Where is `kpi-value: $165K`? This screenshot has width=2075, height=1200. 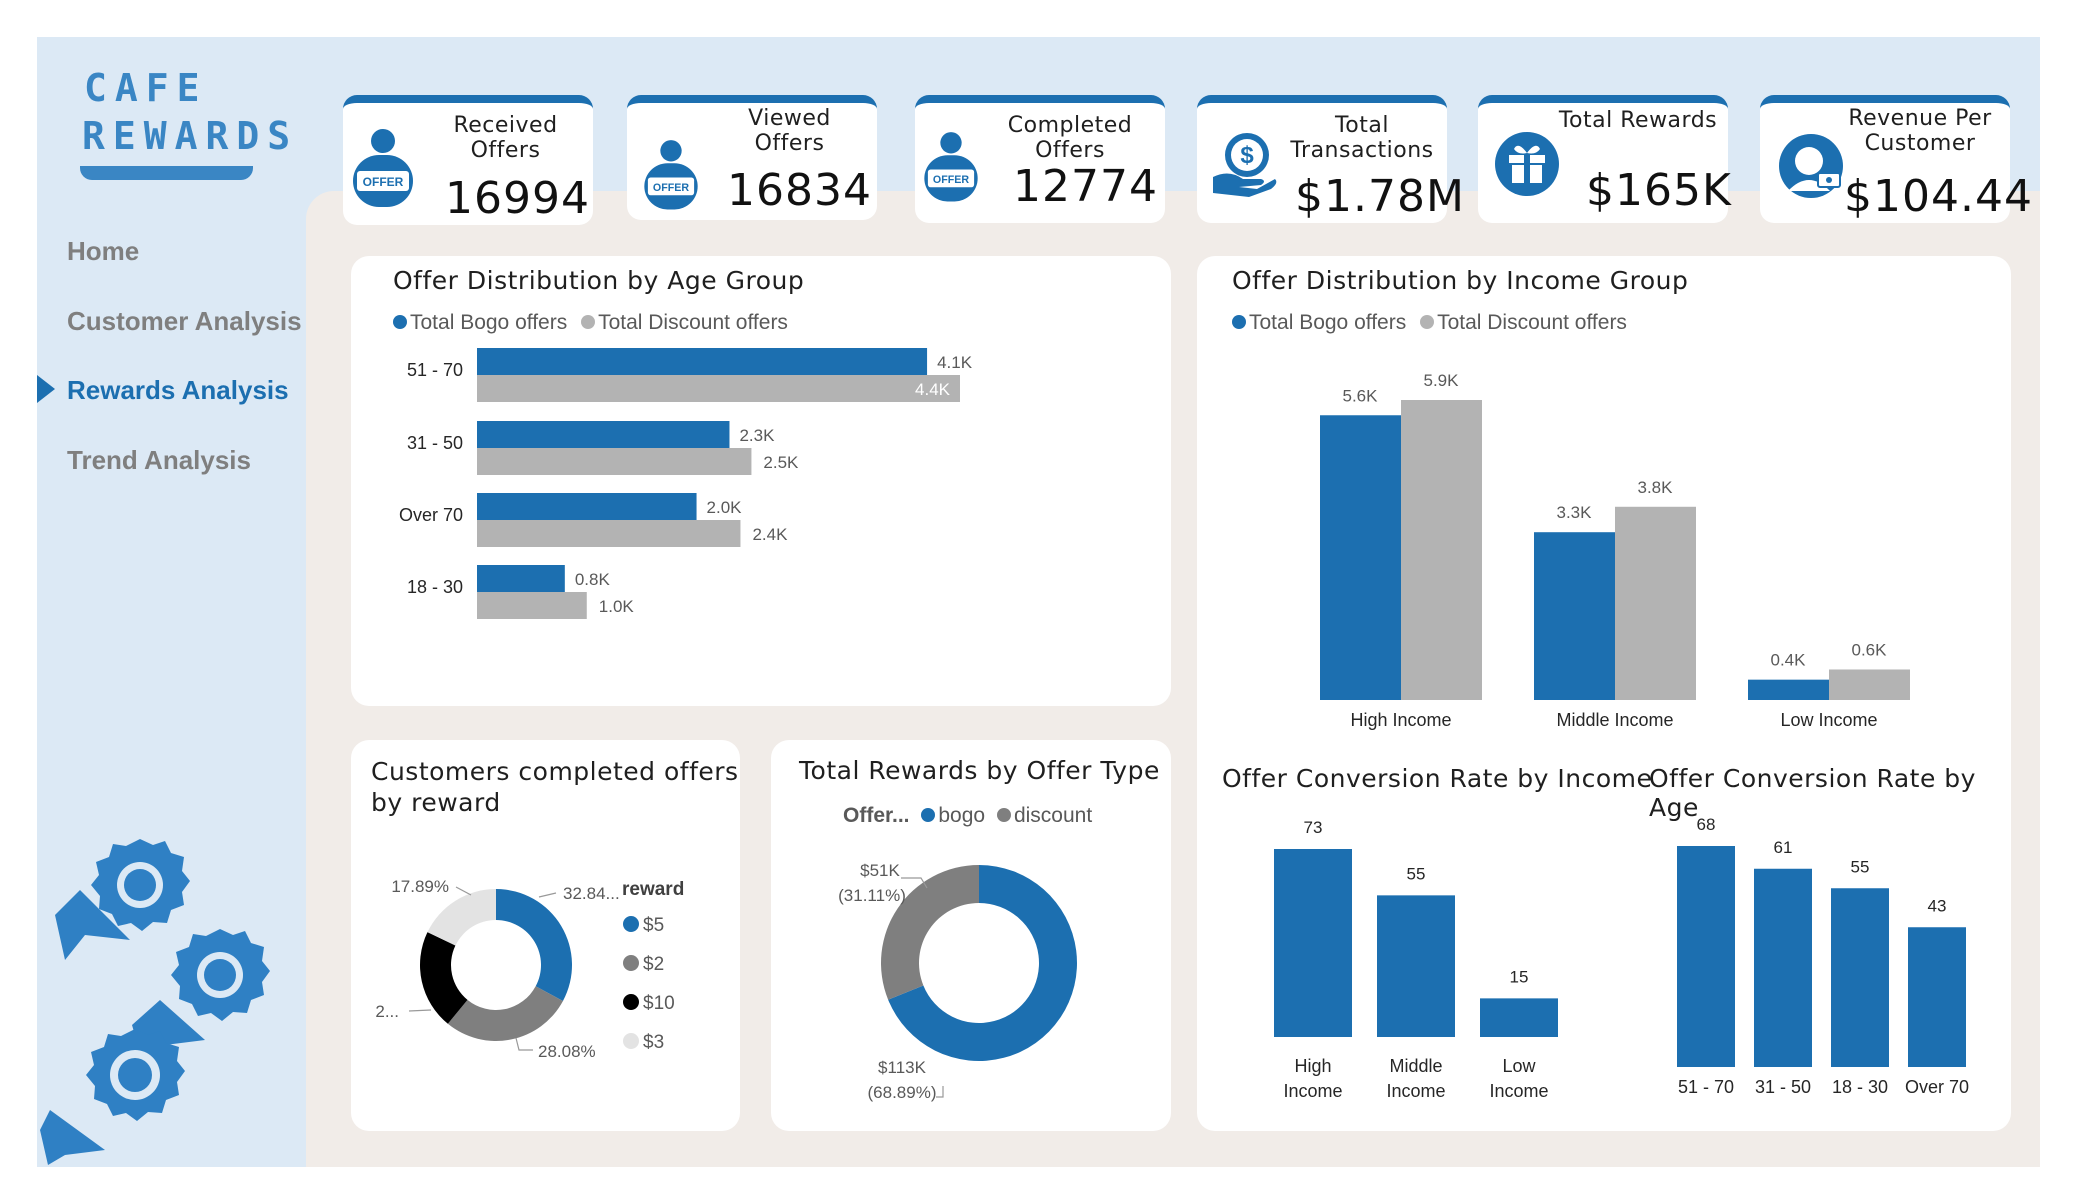
kpi-value: $165K is located at coordinates (1659, 190).